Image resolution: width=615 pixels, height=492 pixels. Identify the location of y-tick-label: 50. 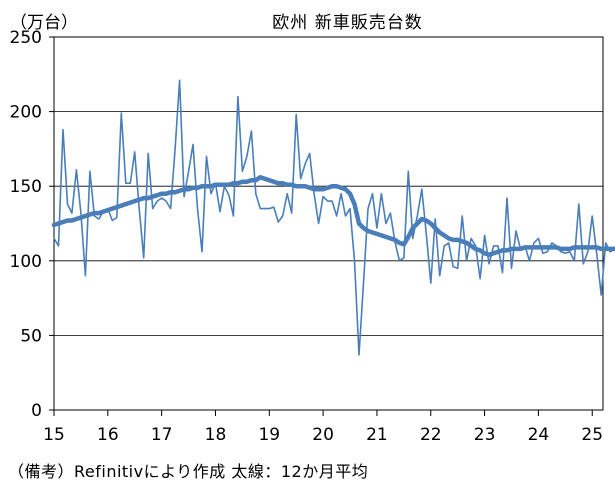
(31, 336).